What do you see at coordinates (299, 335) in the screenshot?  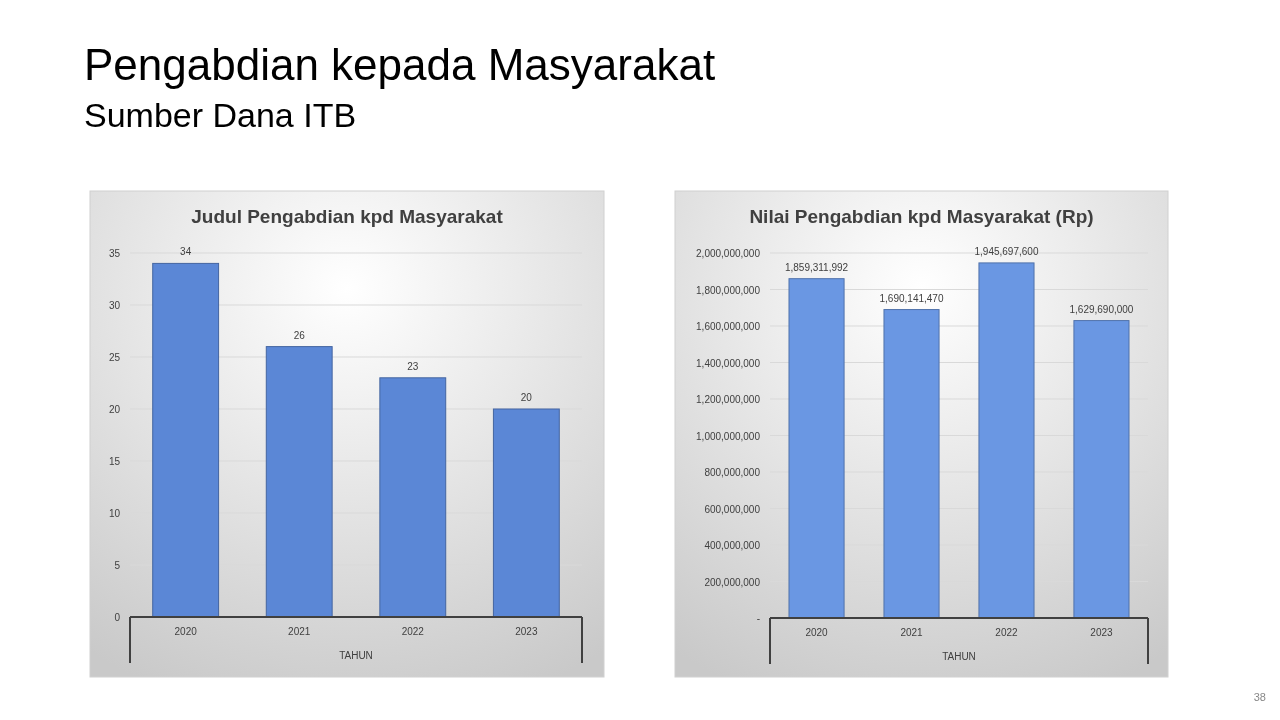 I see `data-label: 26` at bounding box center [299, 335].